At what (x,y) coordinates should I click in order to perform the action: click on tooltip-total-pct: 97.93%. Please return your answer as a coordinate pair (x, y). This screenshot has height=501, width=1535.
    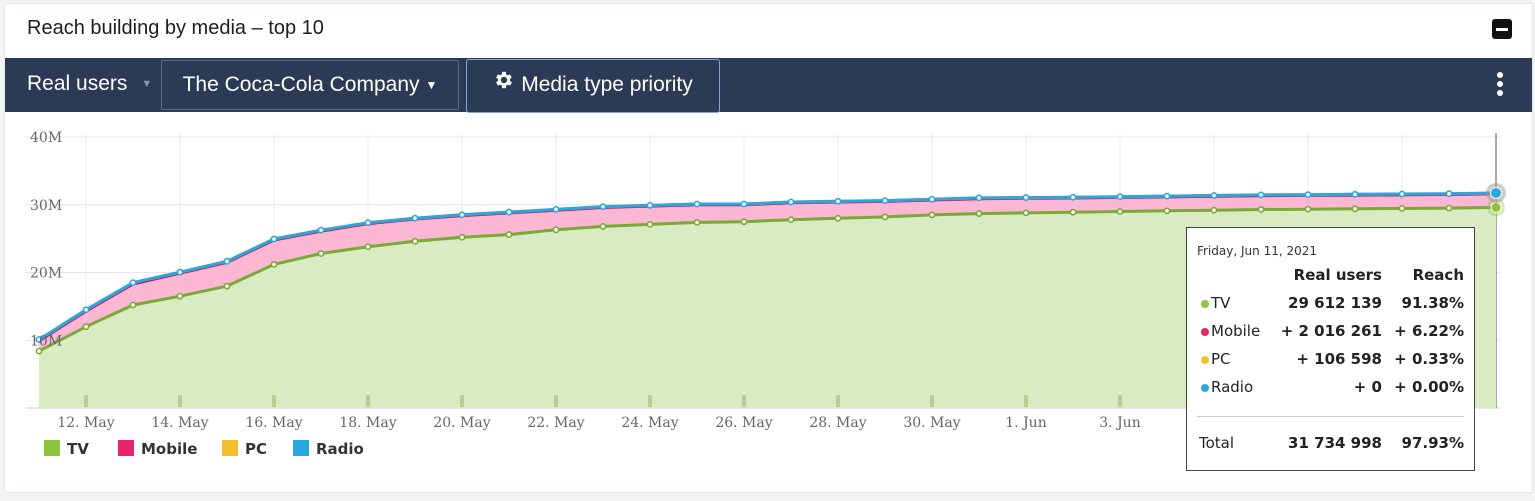
    Looking at the image, I should click on (1432, 443).